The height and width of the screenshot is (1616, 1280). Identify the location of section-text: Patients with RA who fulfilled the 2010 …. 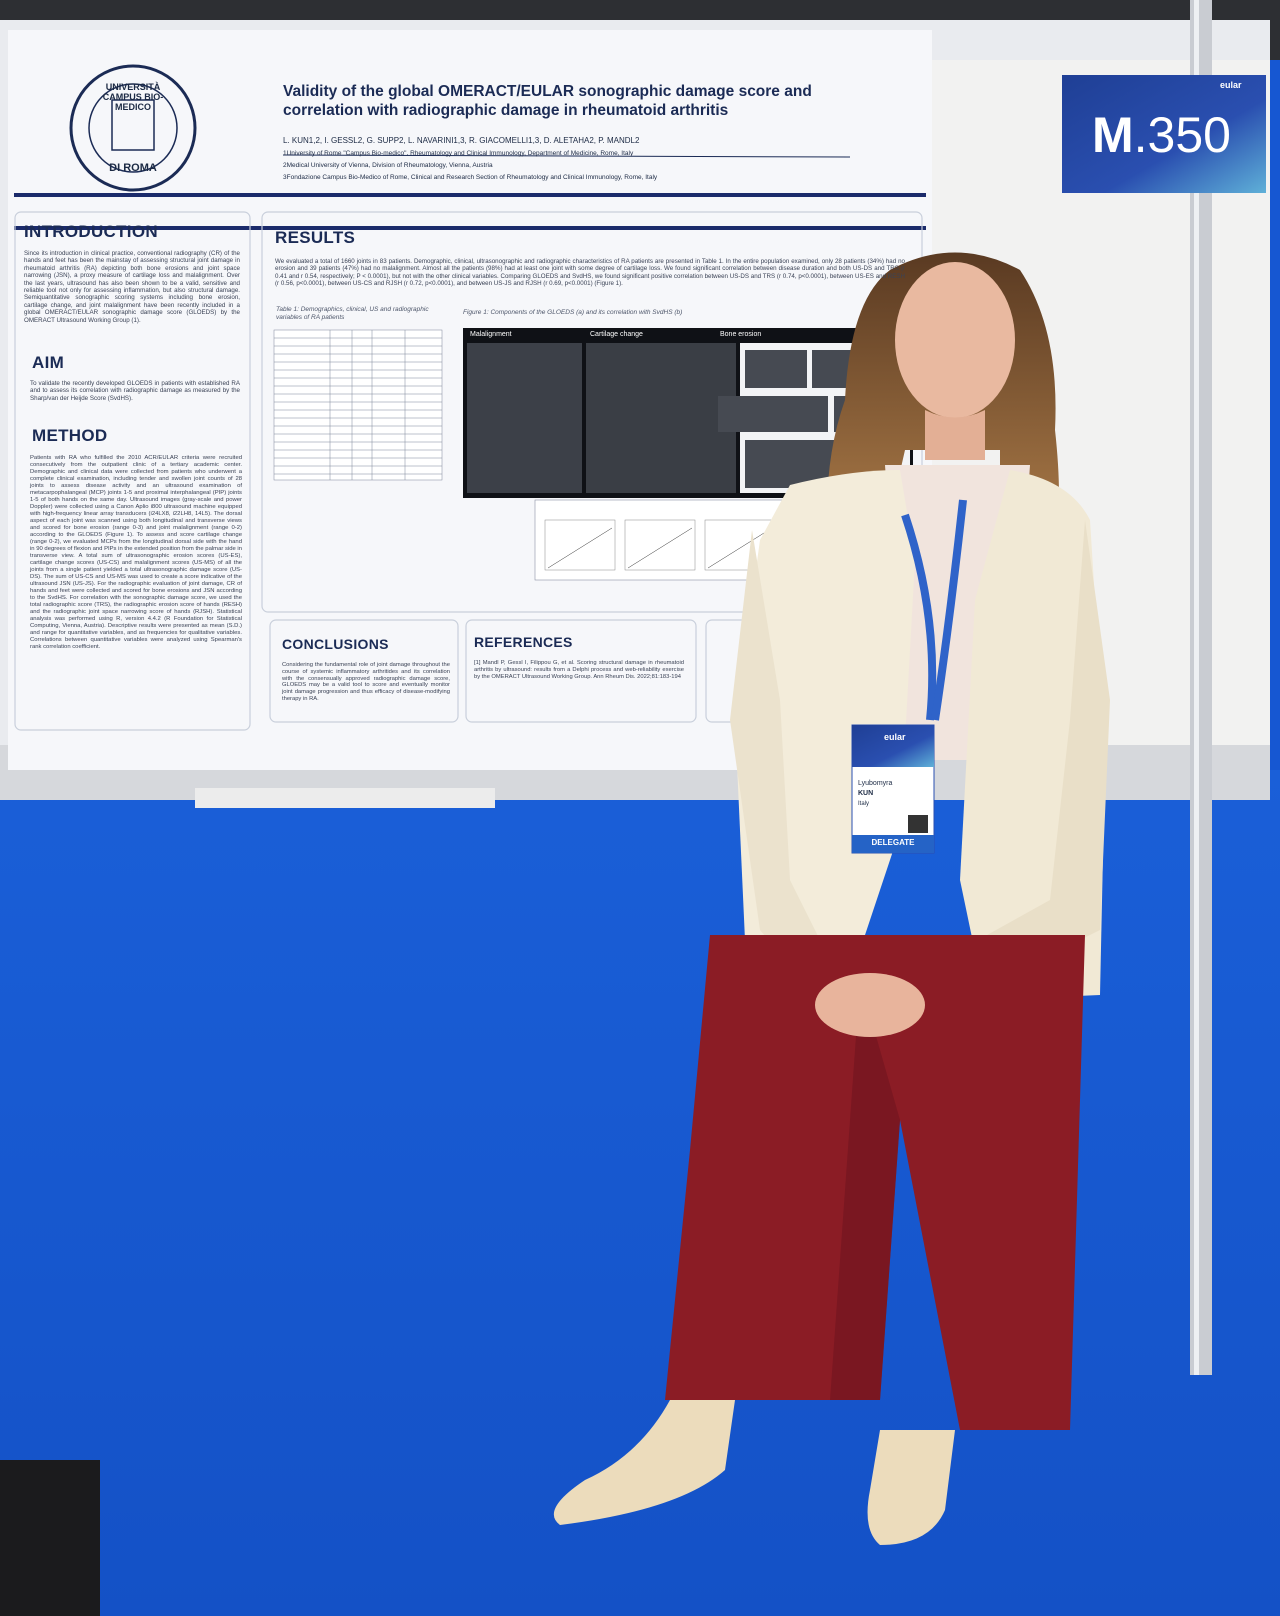
(136, 552).